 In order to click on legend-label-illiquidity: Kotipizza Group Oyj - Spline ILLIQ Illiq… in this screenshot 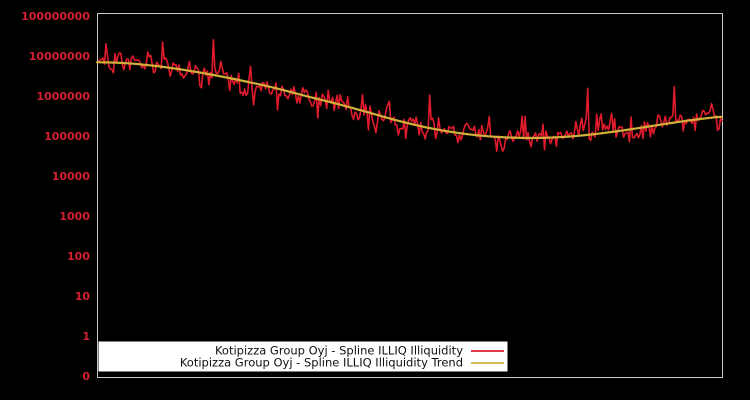, I will do `click(339, 351)`.